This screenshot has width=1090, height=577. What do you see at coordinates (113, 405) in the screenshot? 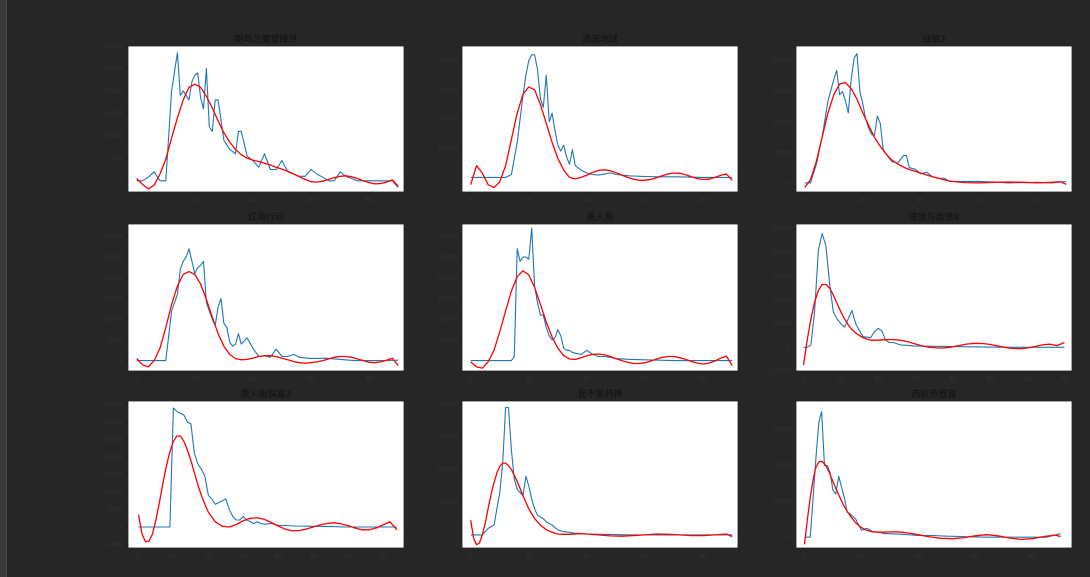
I see `y-tick-label: 35000` at bounding box center [113, 405].